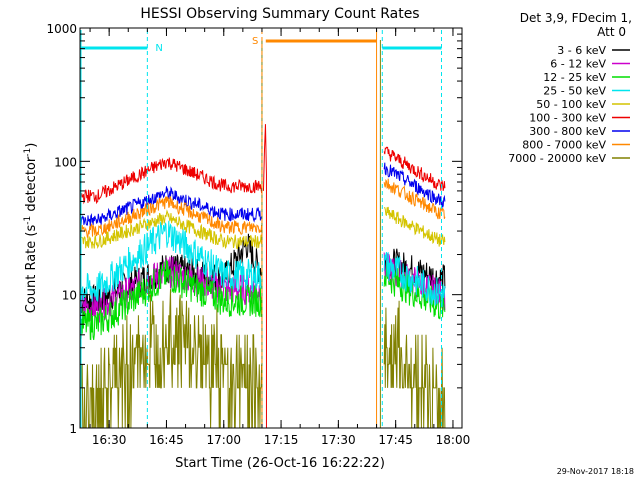 The image size is (640, 480). What do you see at coordinates (581, 50) in the screenshot?
I see `legend-label: 3 - 6 keV` at bounding box center [581, 50].